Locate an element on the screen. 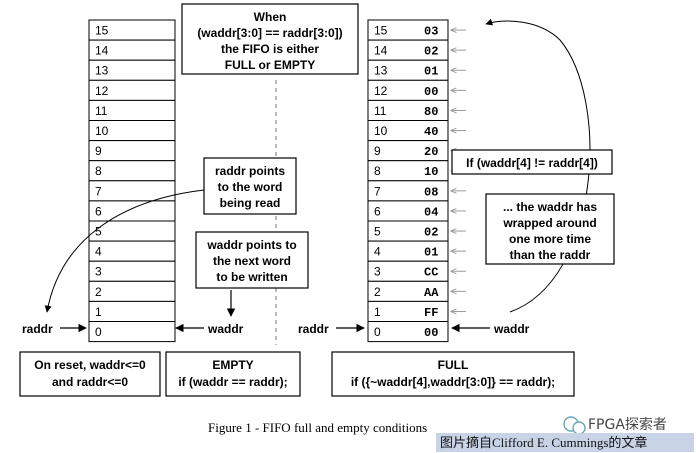 This screenshot has width=696, height=453. raddr-curve-arrow is located at coordinates (124, 251).